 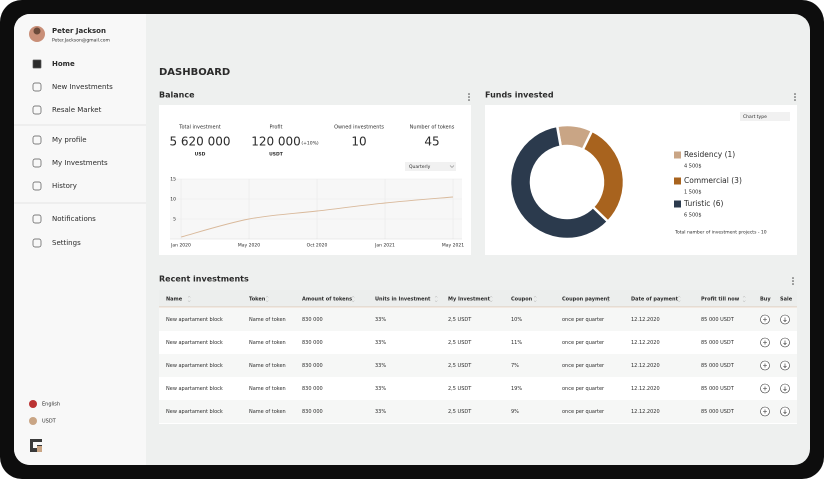 I want to click on legend-count: (3), so click(x=736, y=180).